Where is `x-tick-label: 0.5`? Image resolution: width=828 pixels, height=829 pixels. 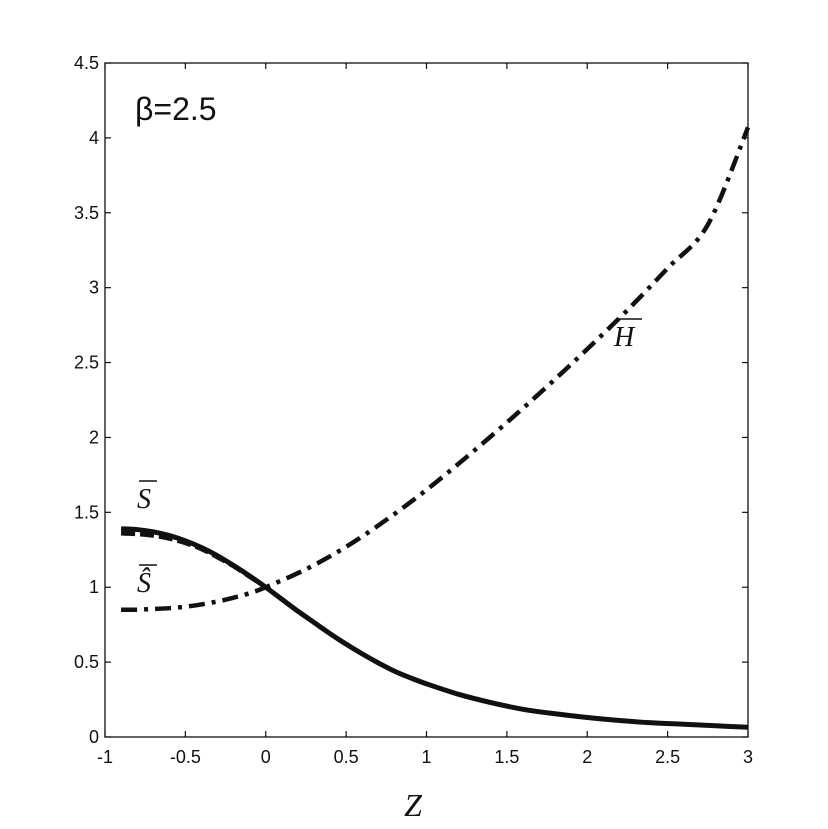
x-tick-label: 0.5 is located at coordinates (346, 757).